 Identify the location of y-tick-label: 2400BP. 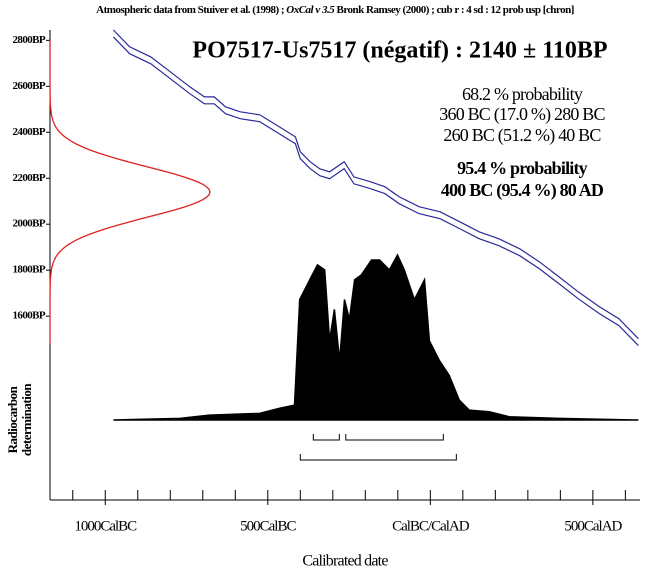
(29, 132).